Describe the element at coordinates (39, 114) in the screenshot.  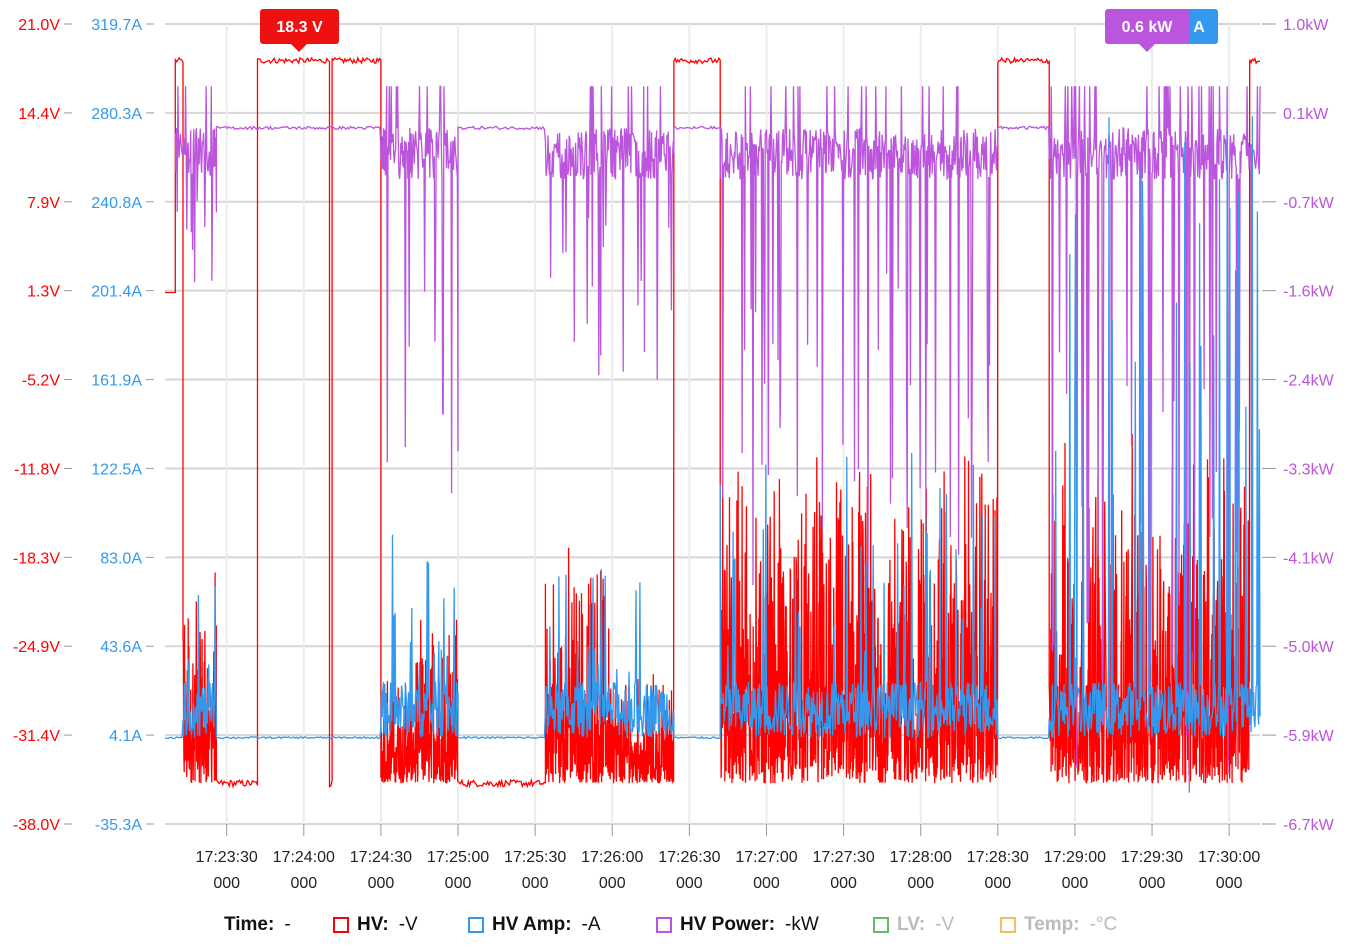
I see `y-tick-label-hv: 14.4V` at that location.